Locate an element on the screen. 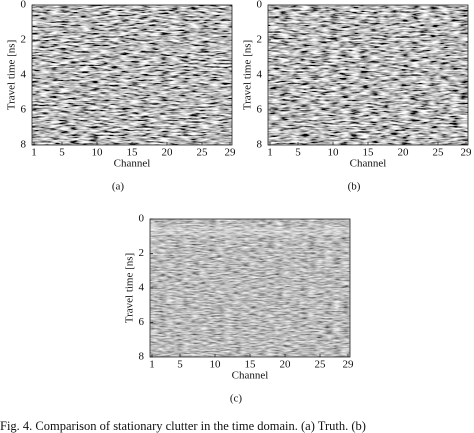 This screenshot has width=474, height=433. panel-label: (b) is located at coordinates (354, 187).